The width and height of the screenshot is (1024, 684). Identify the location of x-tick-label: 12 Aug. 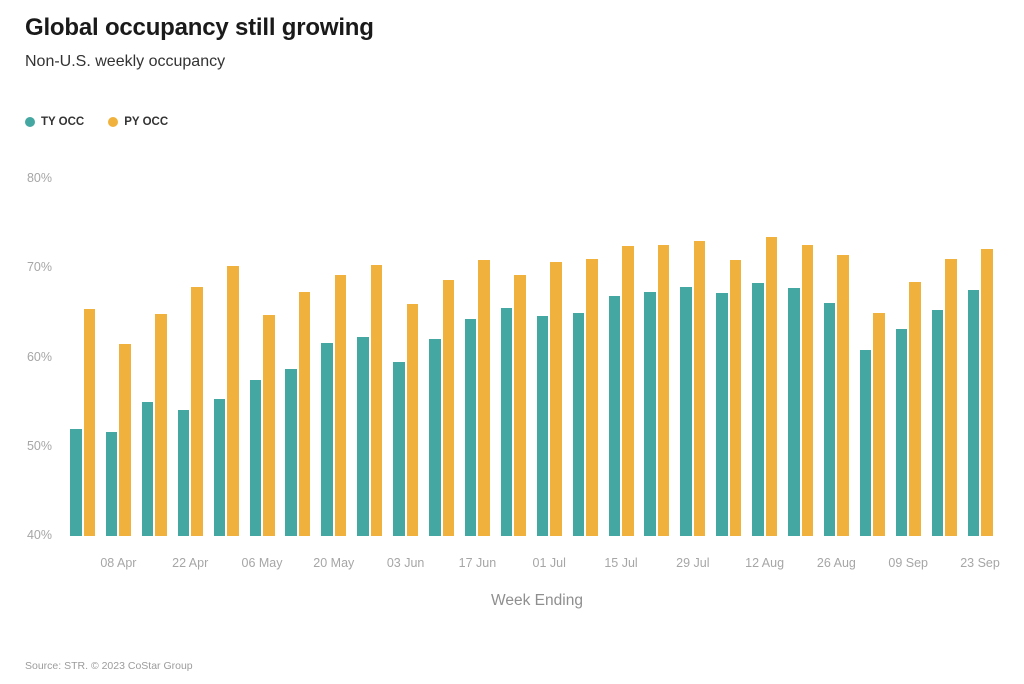
(765, 563).